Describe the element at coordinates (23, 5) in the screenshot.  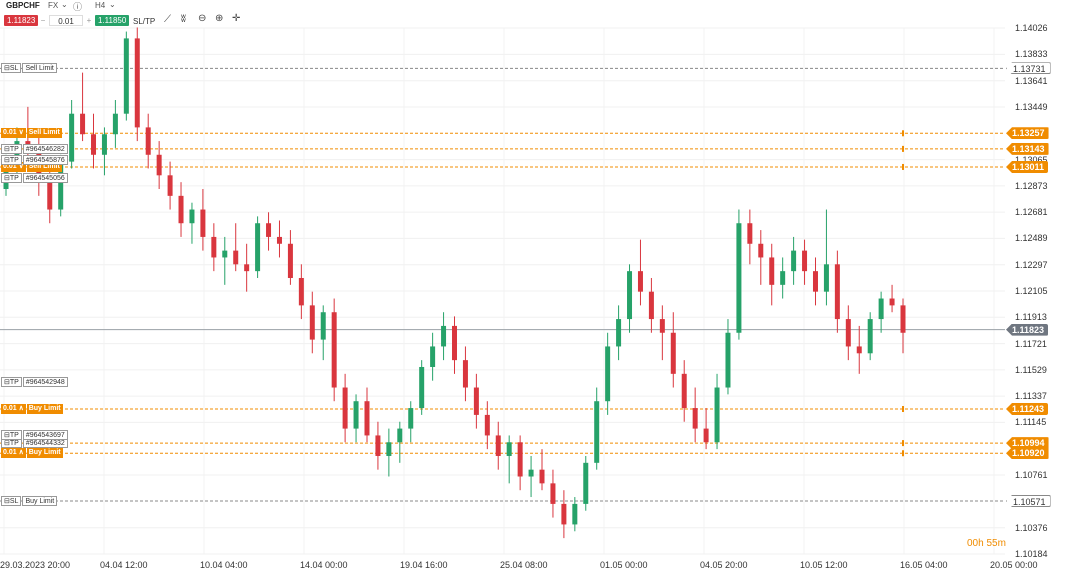
I see `symbol-label: GBPCHF` at that location.